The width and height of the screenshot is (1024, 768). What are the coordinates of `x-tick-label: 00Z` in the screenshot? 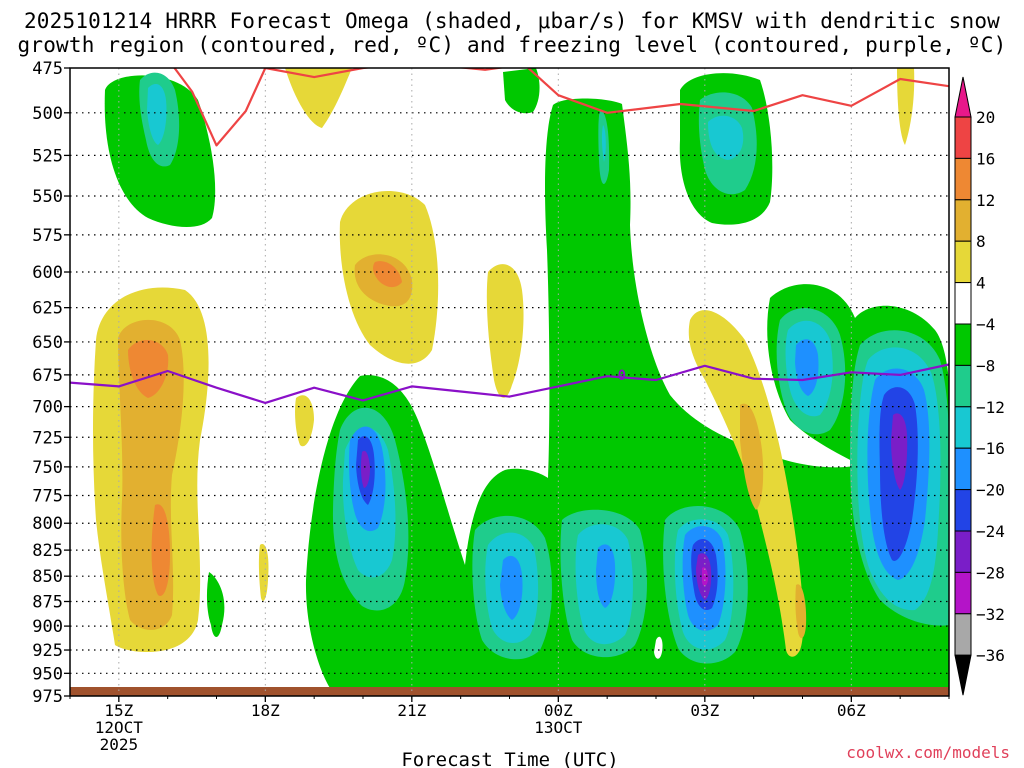 It's located at (558, 710).